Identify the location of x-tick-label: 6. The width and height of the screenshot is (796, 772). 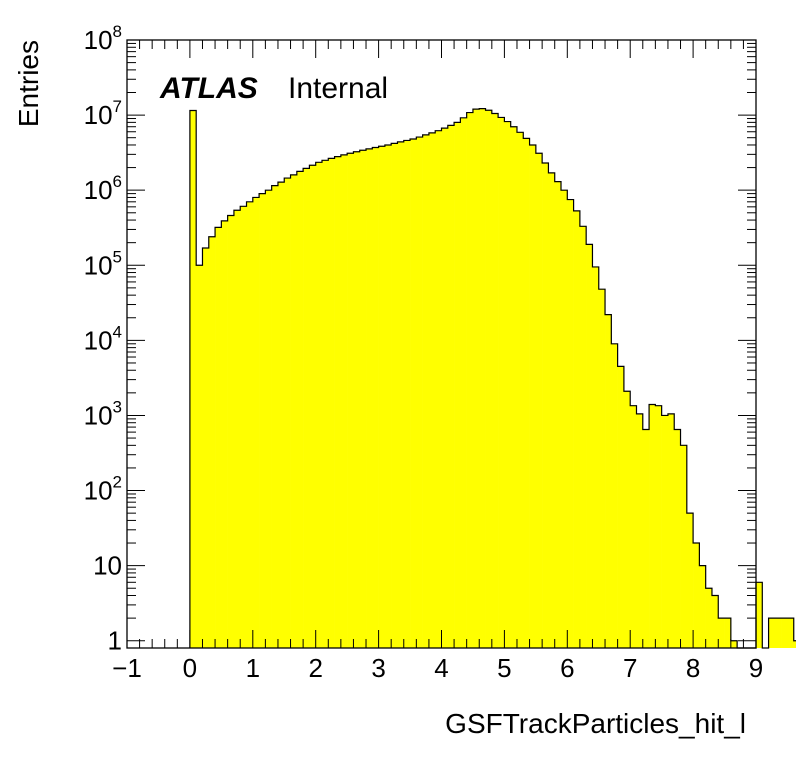
(567, 668).